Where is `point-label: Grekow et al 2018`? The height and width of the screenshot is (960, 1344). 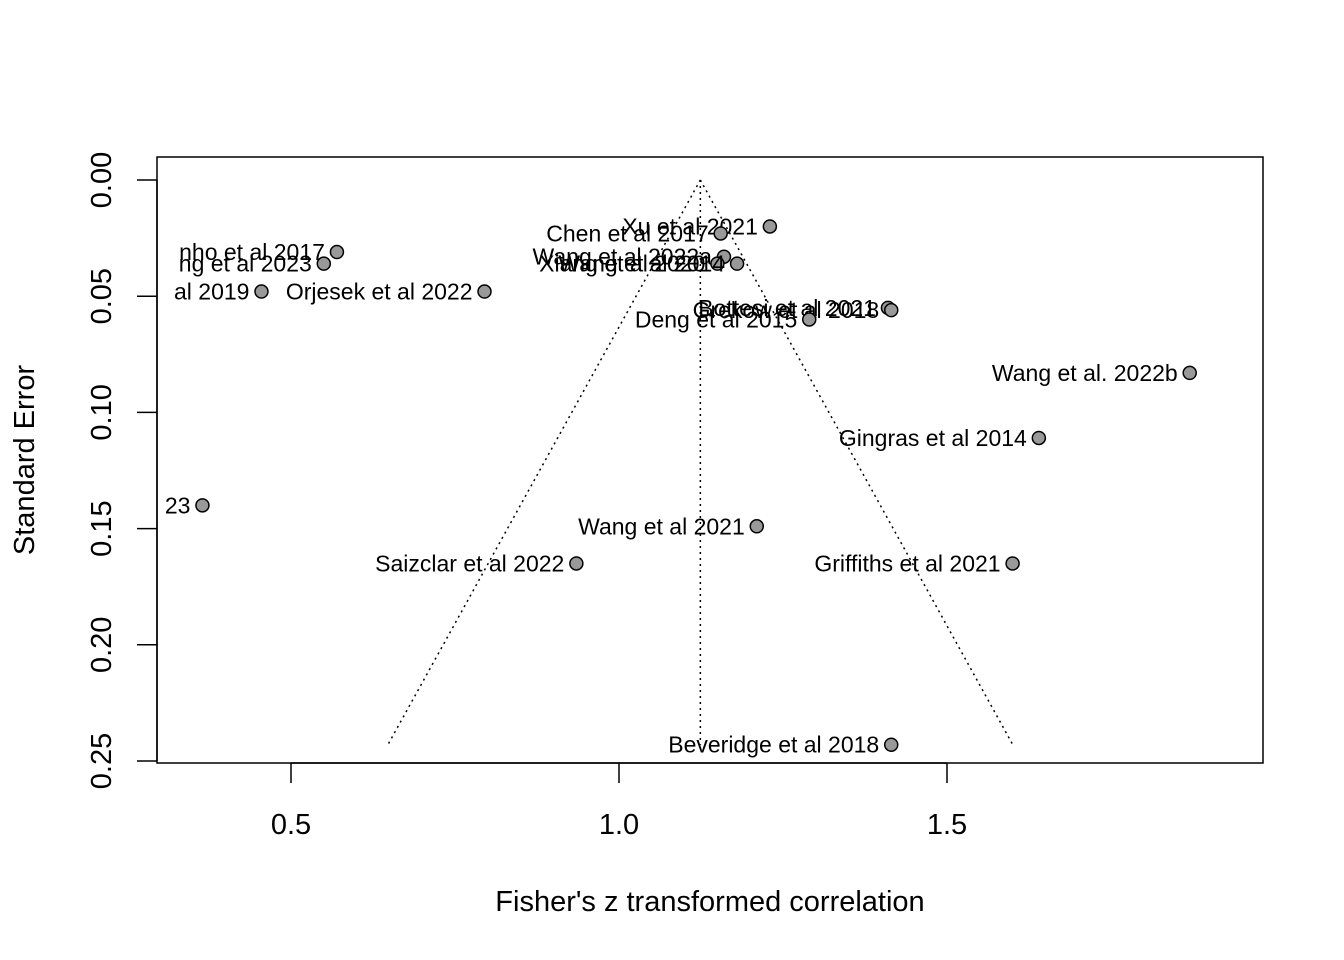
point-label: Grekow et al 2018 is located at coordinates (786, 310).